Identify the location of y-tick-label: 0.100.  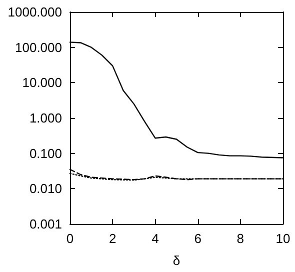
(45, 153).